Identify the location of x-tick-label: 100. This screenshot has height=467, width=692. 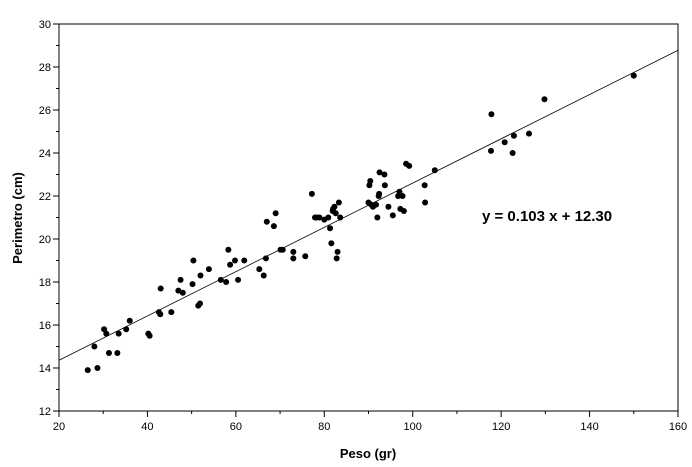
(413, 427).